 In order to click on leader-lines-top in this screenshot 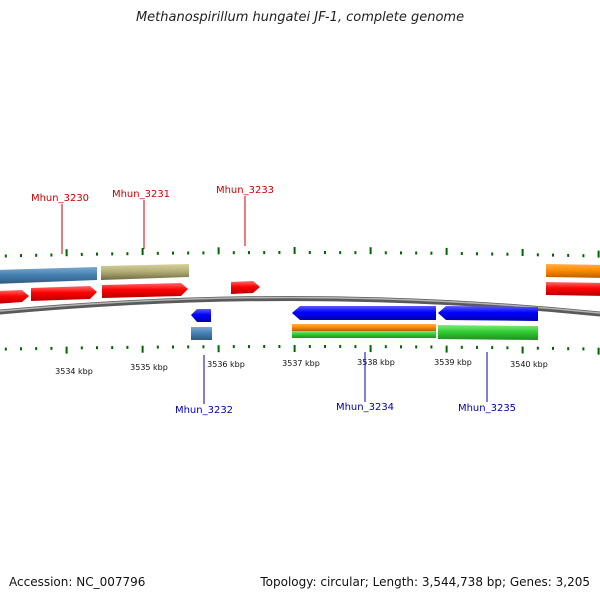, I will do `click(153, 225)`.